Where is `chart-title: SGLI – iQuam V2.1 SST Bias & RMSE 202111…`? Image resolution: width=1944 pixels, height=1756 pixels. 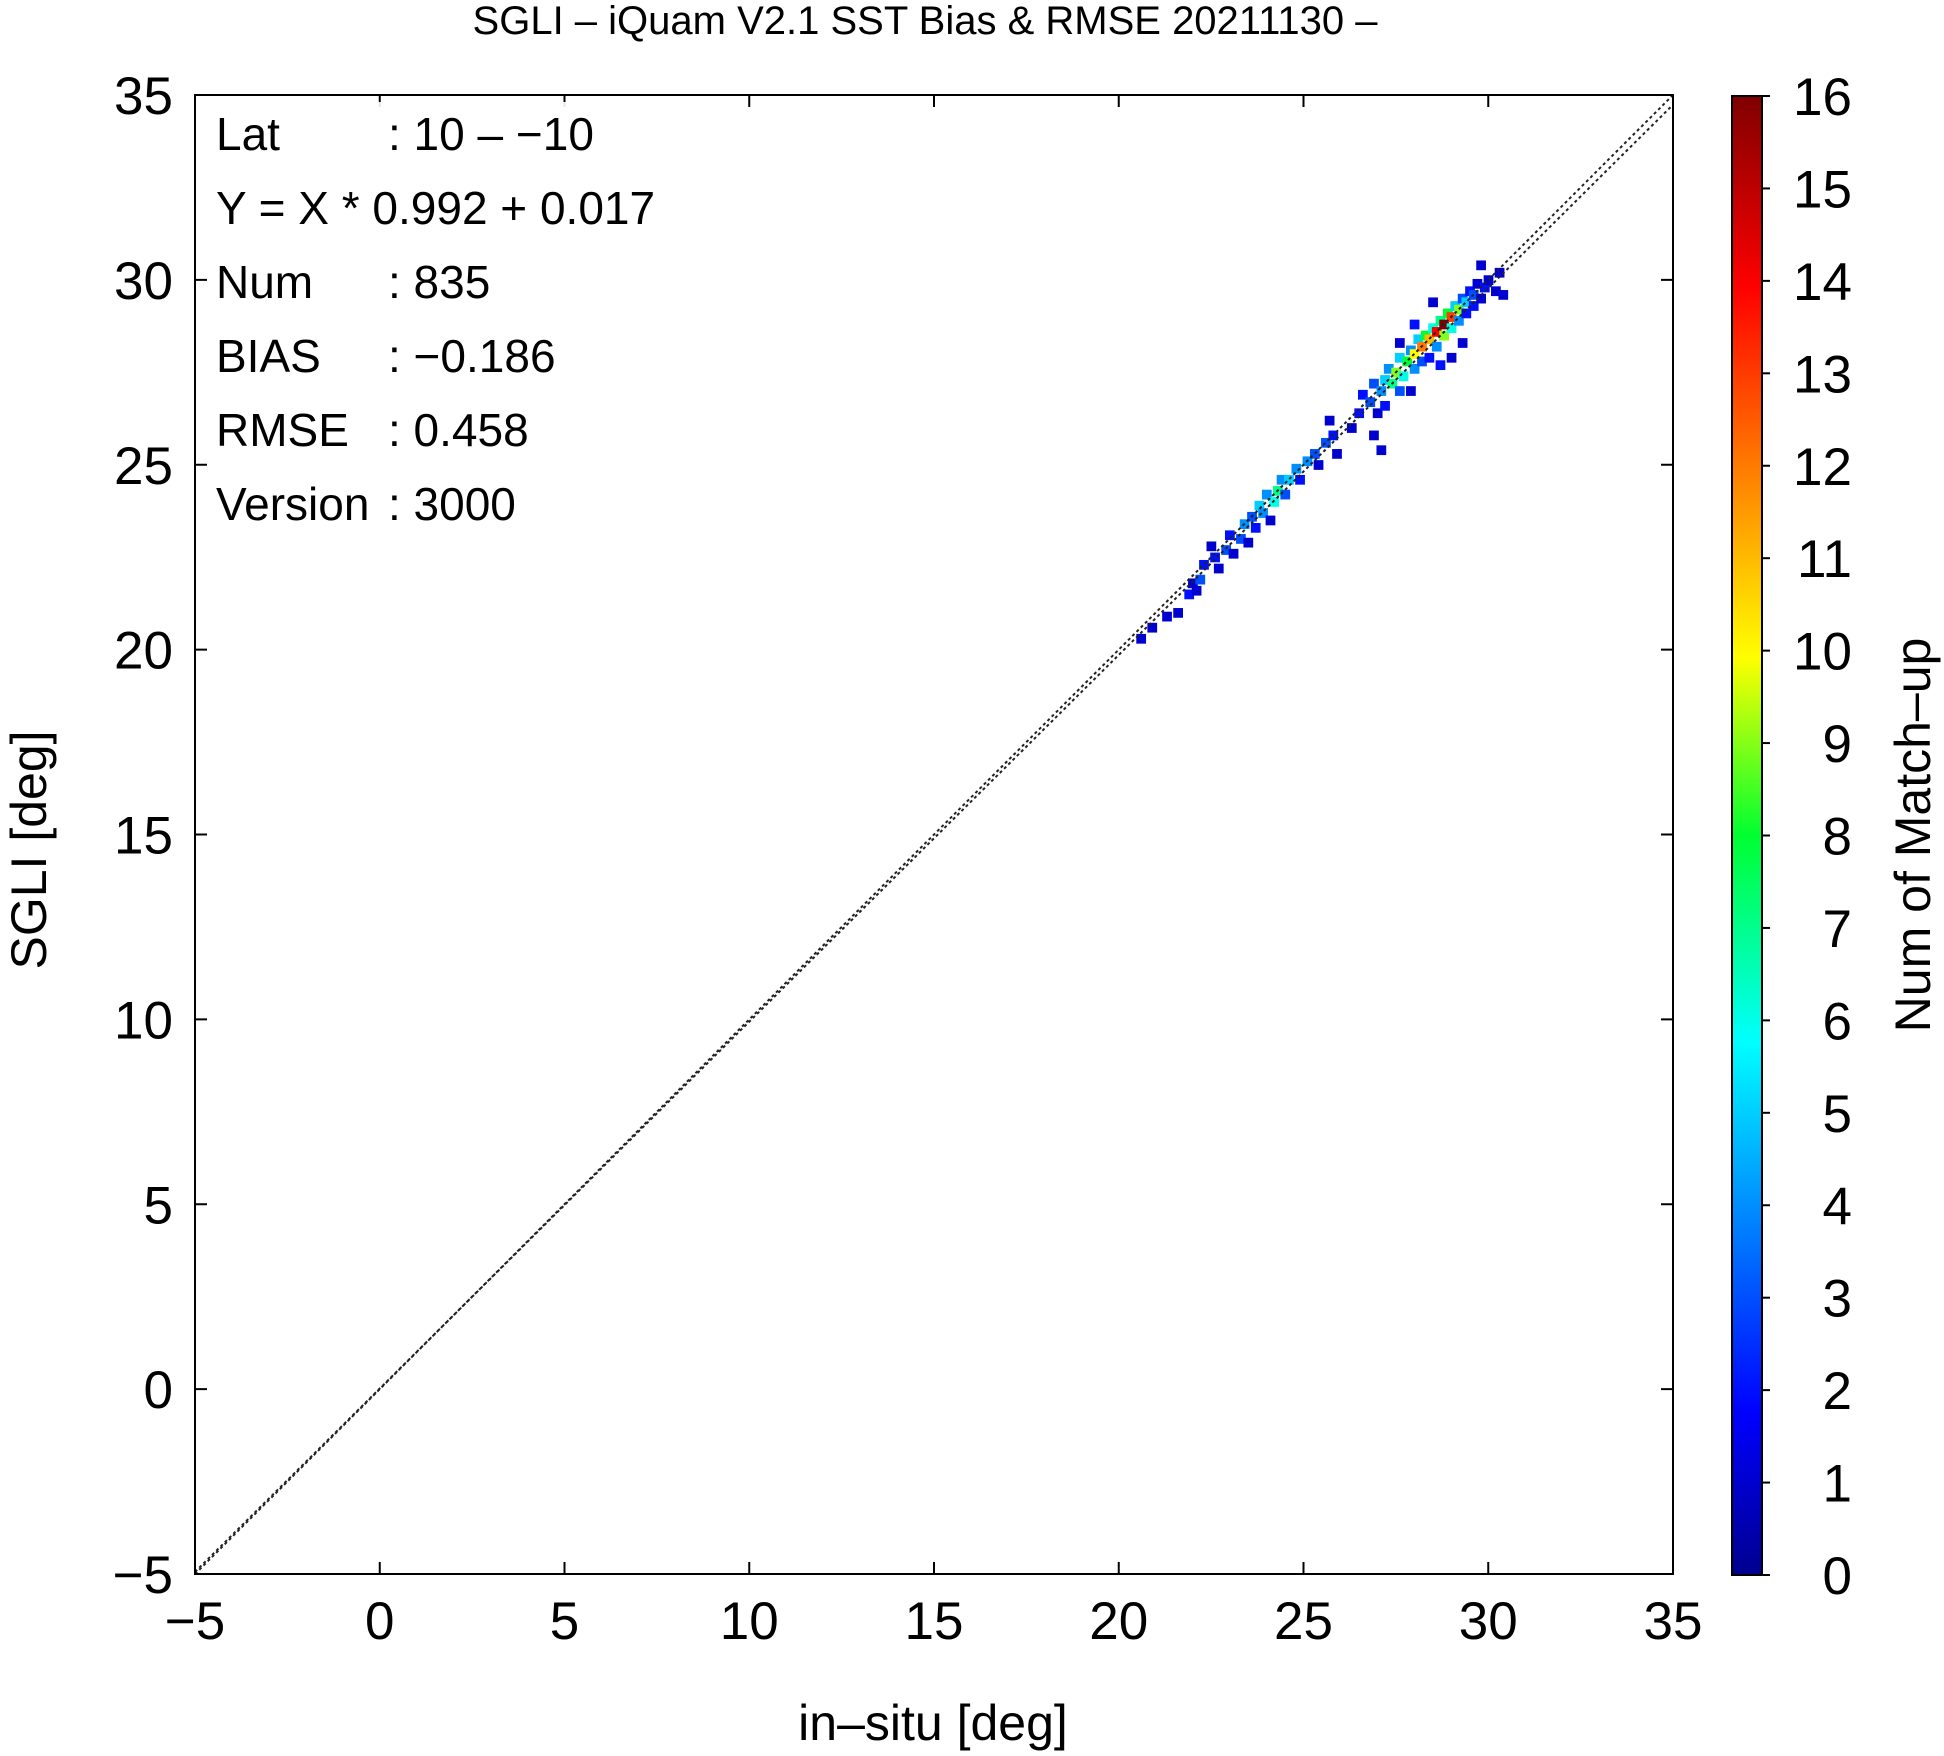 chart-title: SGLI – iQuam V2.1 SST Bias & RMSE 202111… is located at coordinates (926, 21).